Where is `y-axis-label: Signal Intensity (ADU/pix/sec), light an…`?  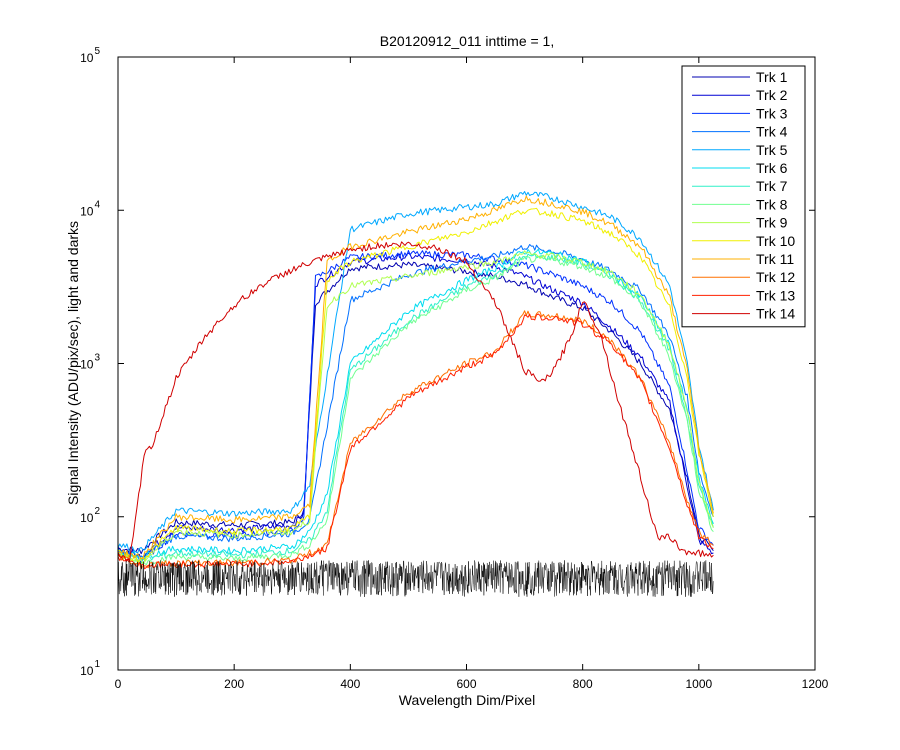
y-axis-label: Signal Intensity (ADU/pix/sec), light an… is located at coordinates (73, 363).